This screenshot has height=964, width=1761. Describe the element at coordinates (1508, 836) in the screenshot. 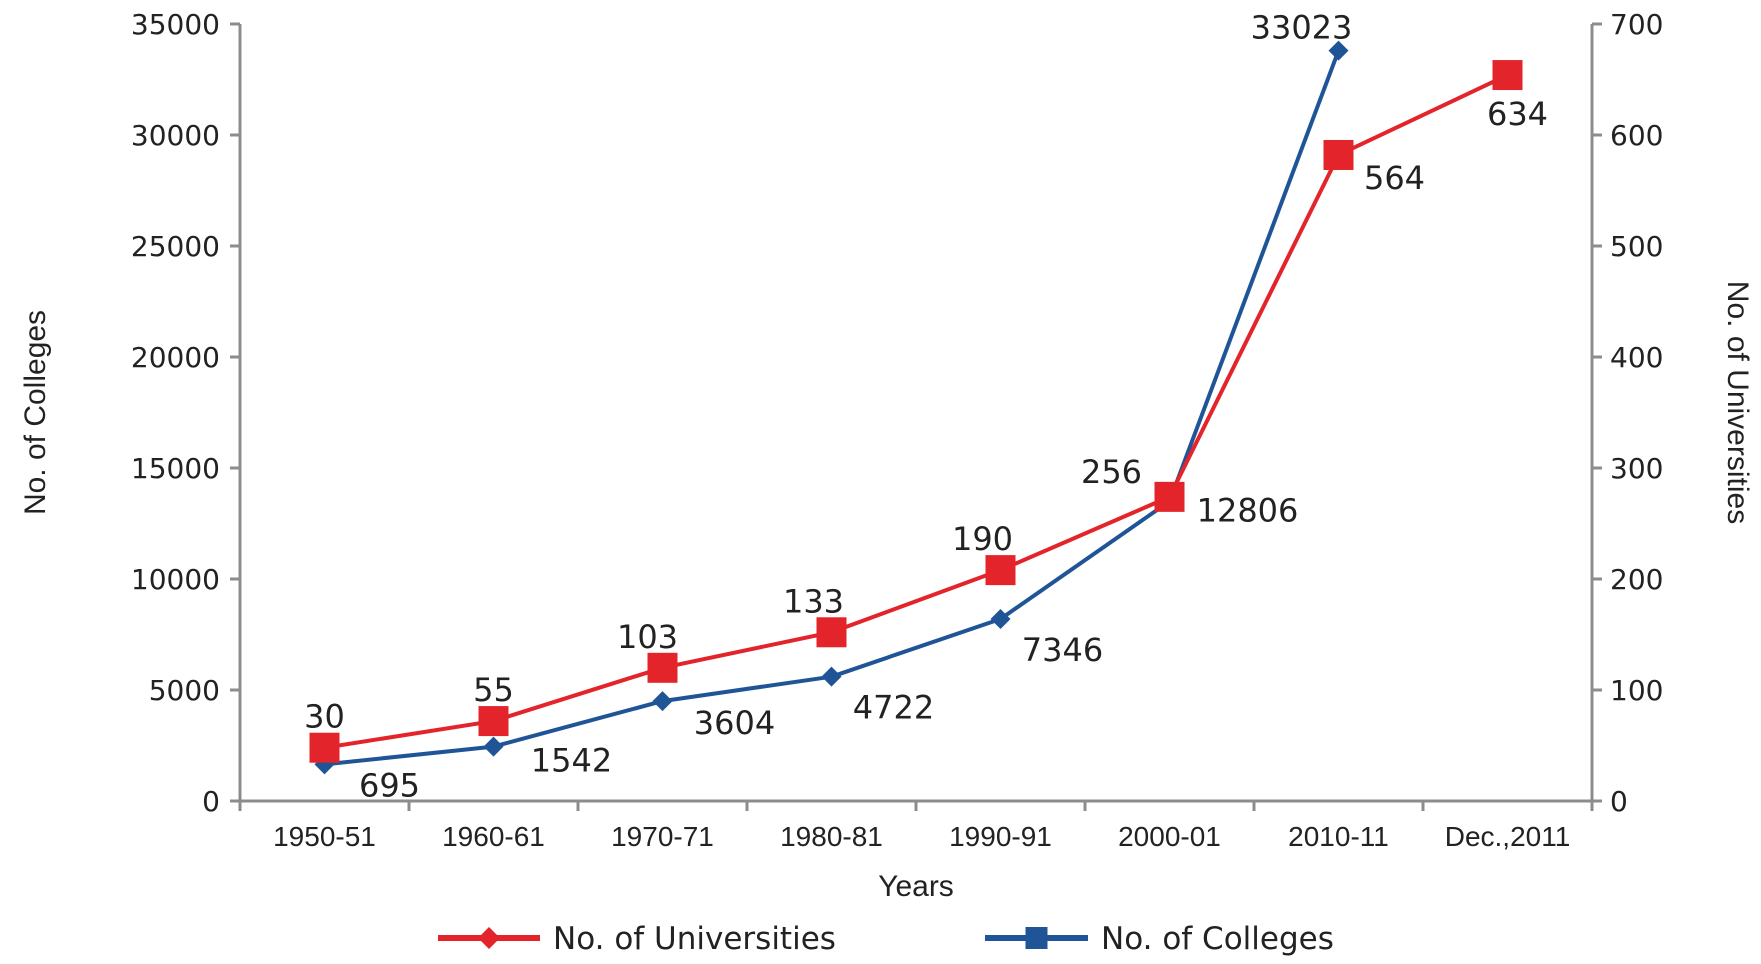

I see `x-tick-label: Dec.,2011` at that location.